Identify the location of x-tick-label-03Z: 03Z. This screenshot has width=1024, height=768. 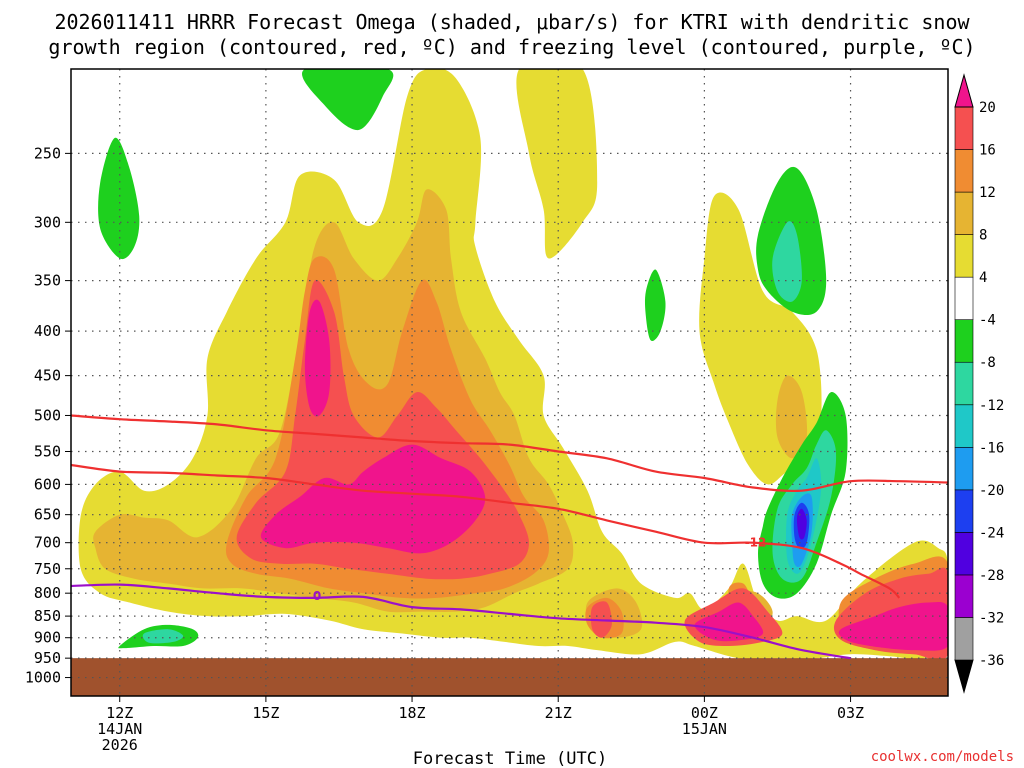
(850, 713).